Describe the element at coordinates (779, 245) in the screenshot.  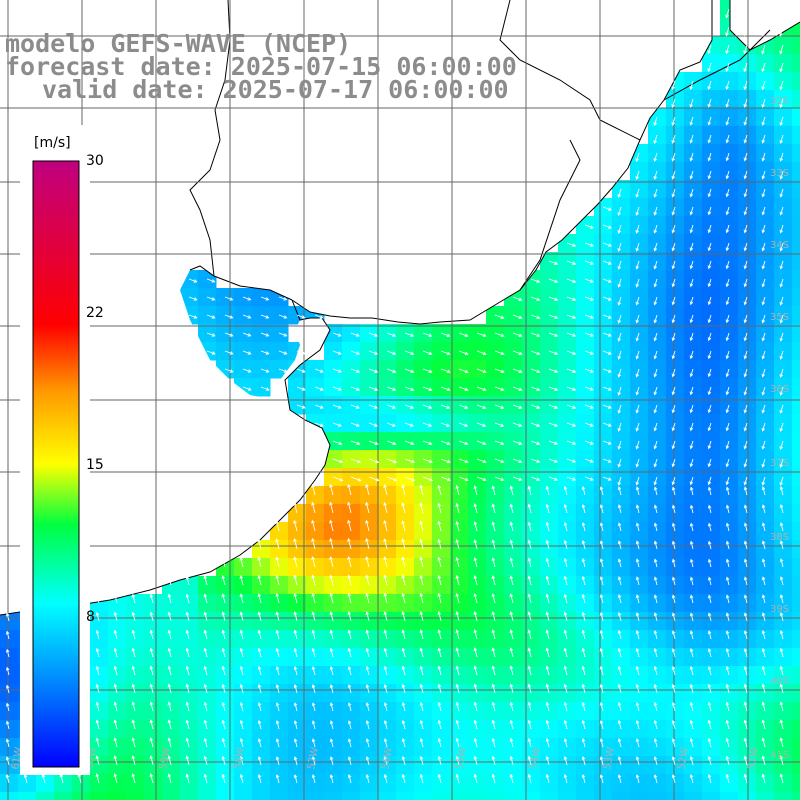
I see `latitude-label: 34S` at that location.